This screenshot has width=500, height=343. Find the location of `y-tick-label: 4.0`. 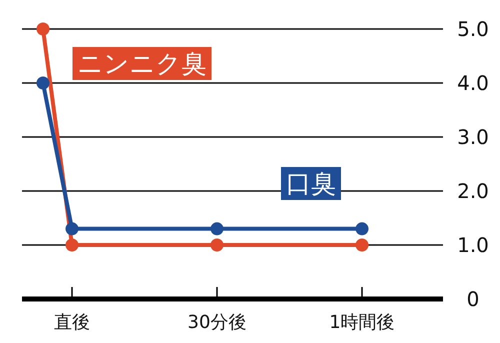

y-tick-label: 4.0 is located at coordinates (473, 83).